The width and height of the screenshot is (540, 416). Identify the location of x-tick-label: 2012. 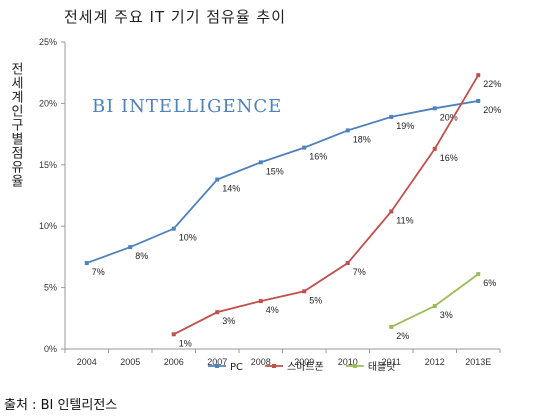
(435, 362).